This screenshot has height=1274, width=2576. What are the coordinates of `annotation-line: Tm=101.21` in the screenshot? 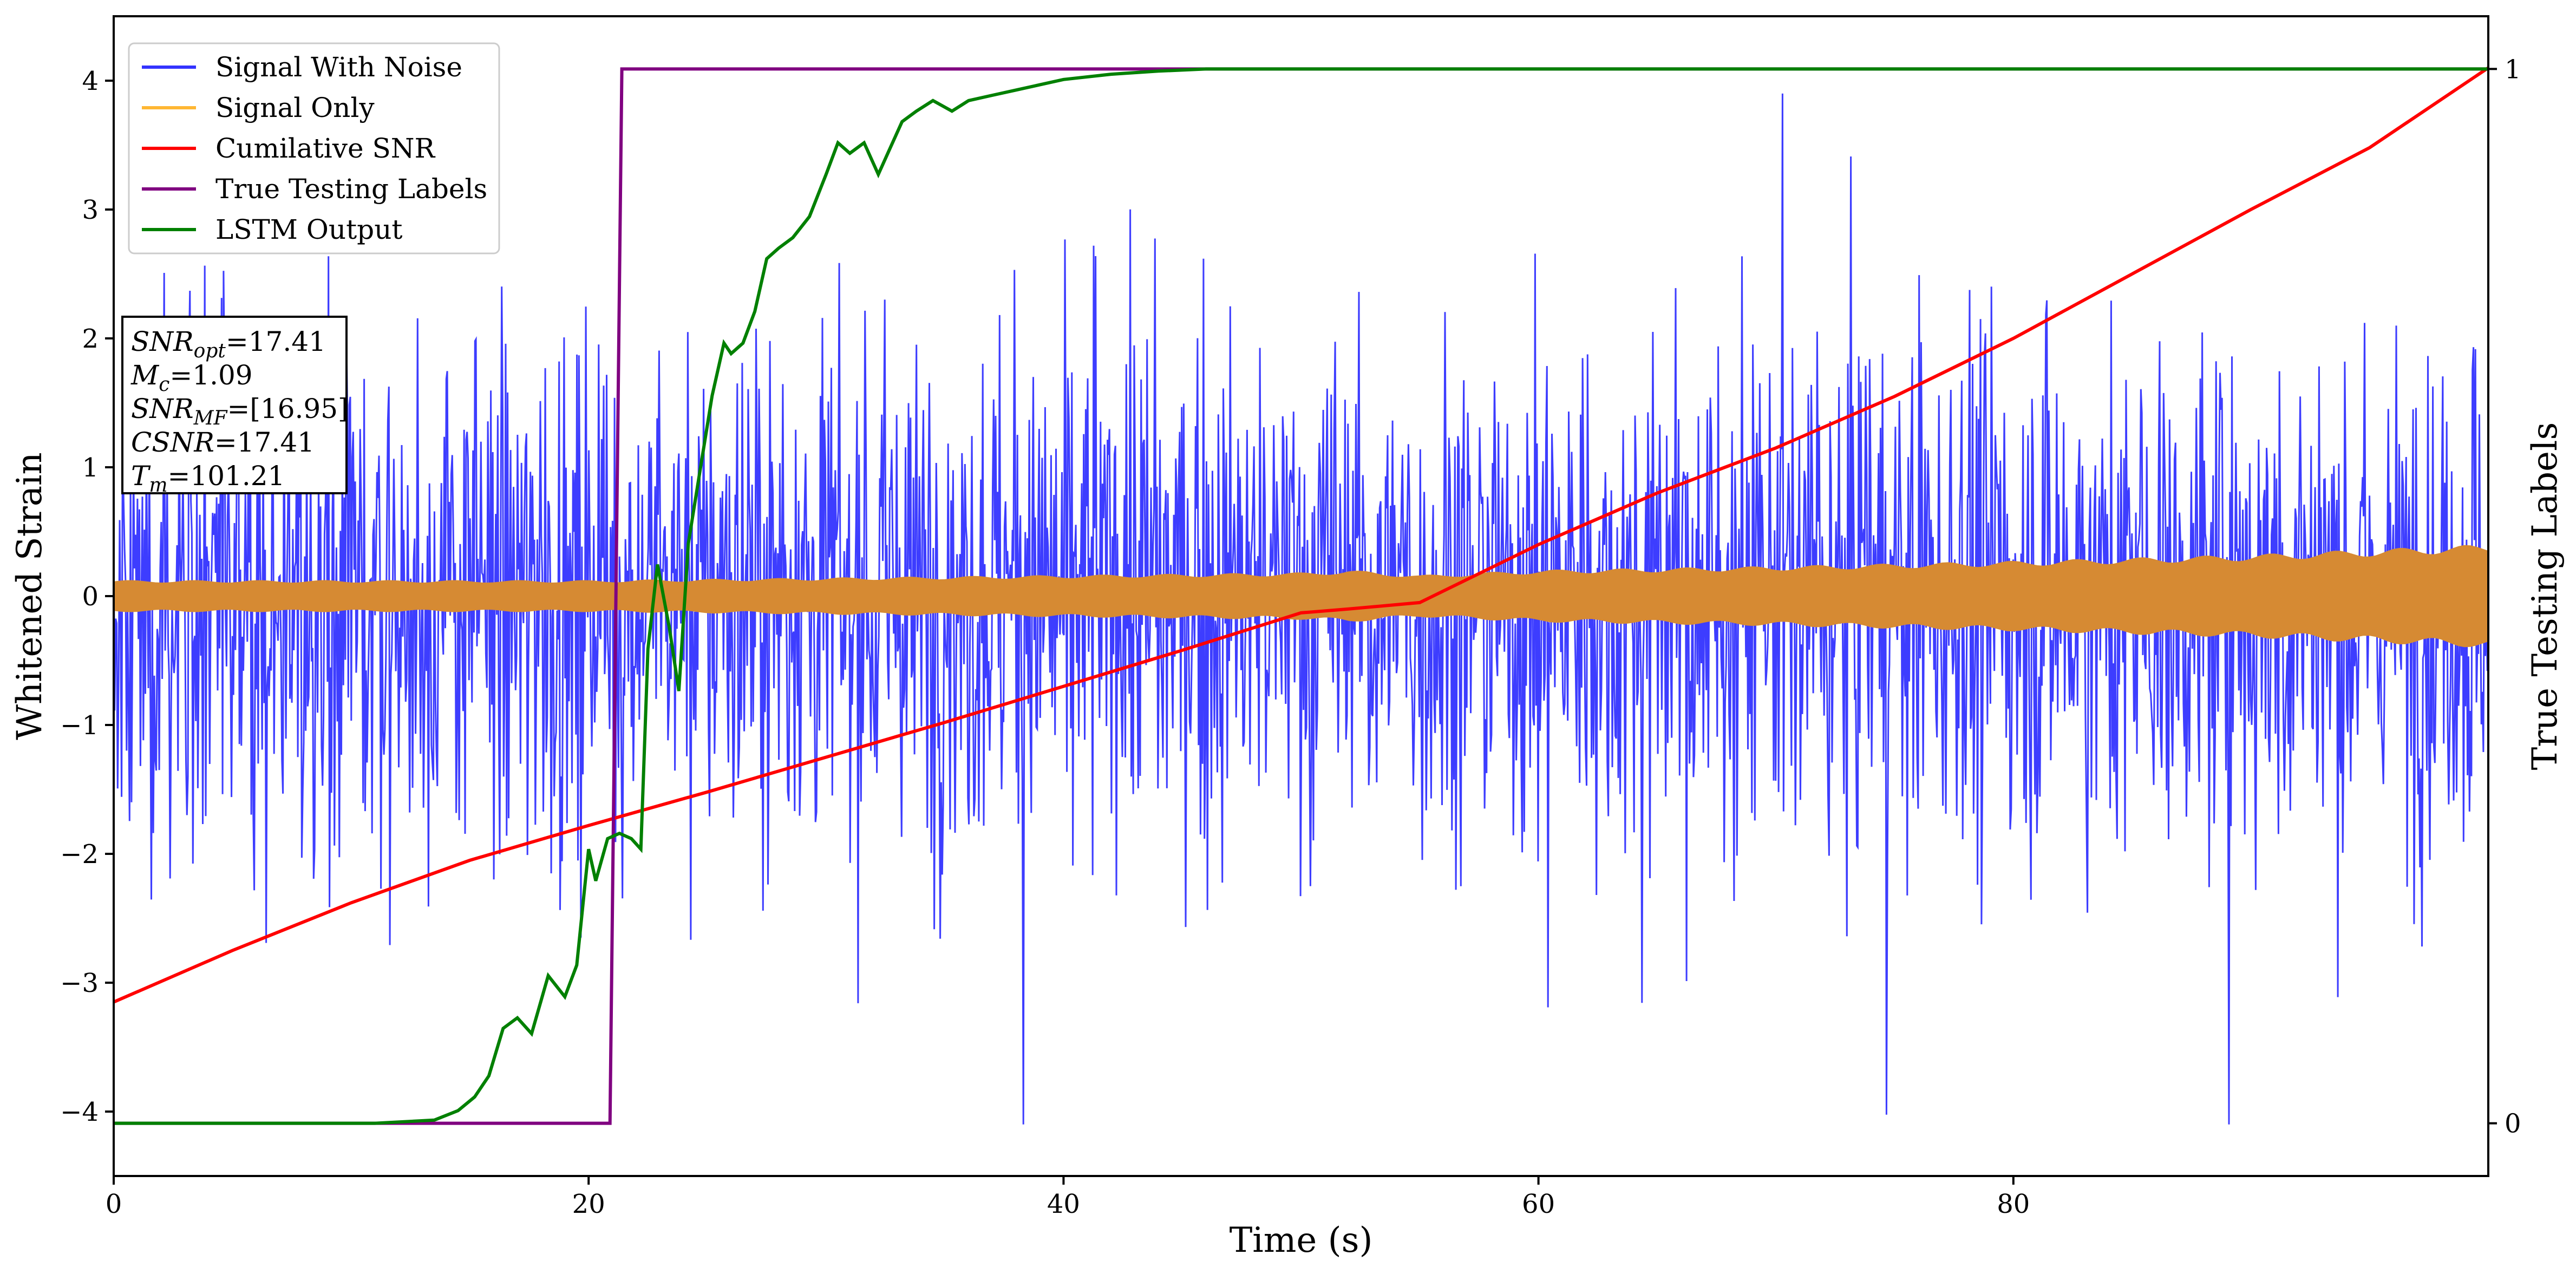 It's located at (208, 478).